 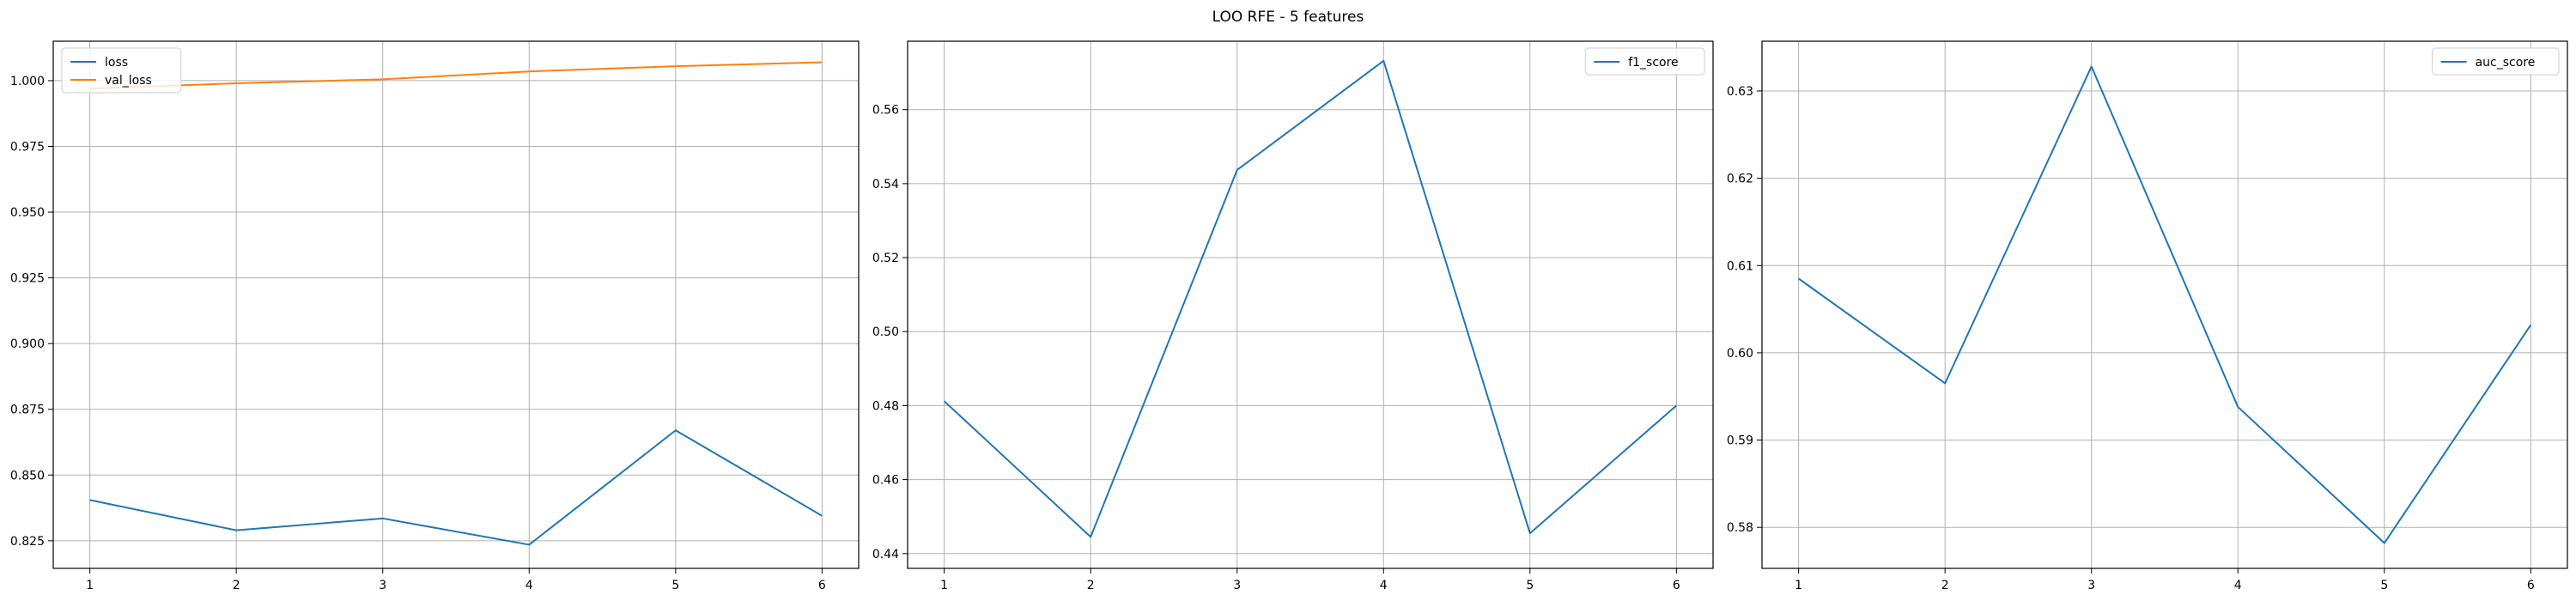 I want to click on y-tick-label: 0.850, so click(x=28, y=476).